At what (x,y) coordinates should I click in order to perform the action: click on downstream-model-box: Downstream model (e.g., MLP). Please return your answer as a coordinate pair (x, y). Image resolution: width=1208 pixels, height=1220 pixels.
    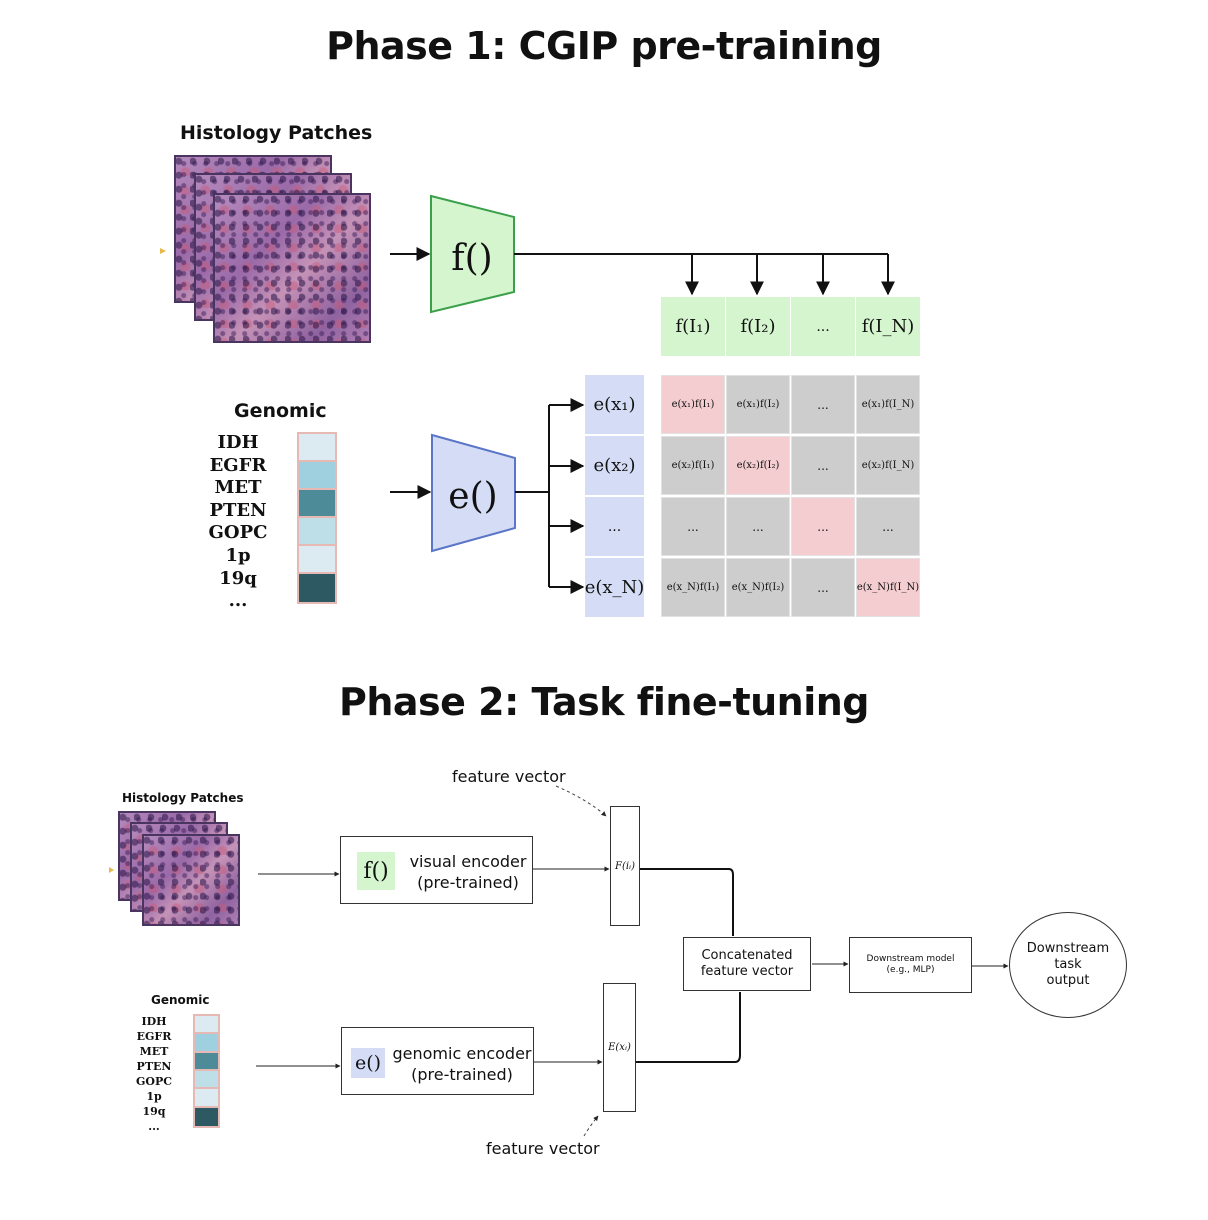
    Looking at the image, I should click on (910, 965).